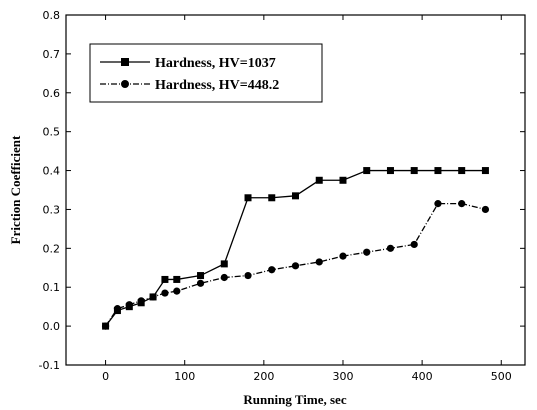  I want to click on legend-marker-square, so click(125, 62).